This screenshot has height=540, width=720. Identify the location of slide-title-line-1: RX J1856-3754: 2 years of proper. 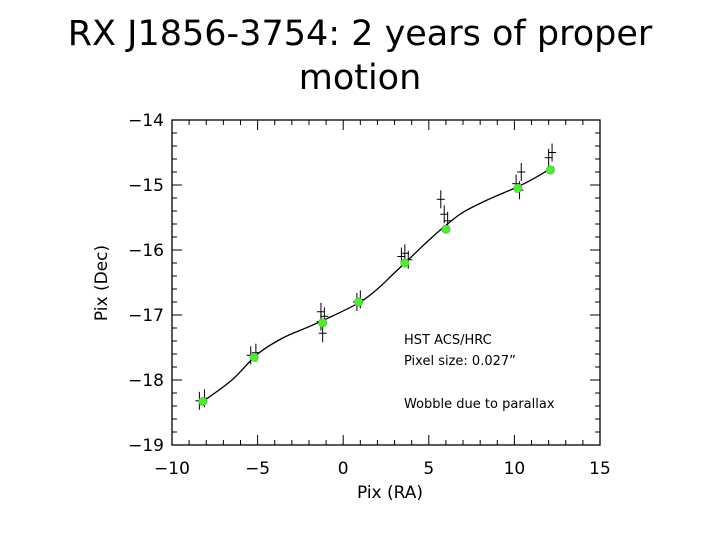
(360, 34).